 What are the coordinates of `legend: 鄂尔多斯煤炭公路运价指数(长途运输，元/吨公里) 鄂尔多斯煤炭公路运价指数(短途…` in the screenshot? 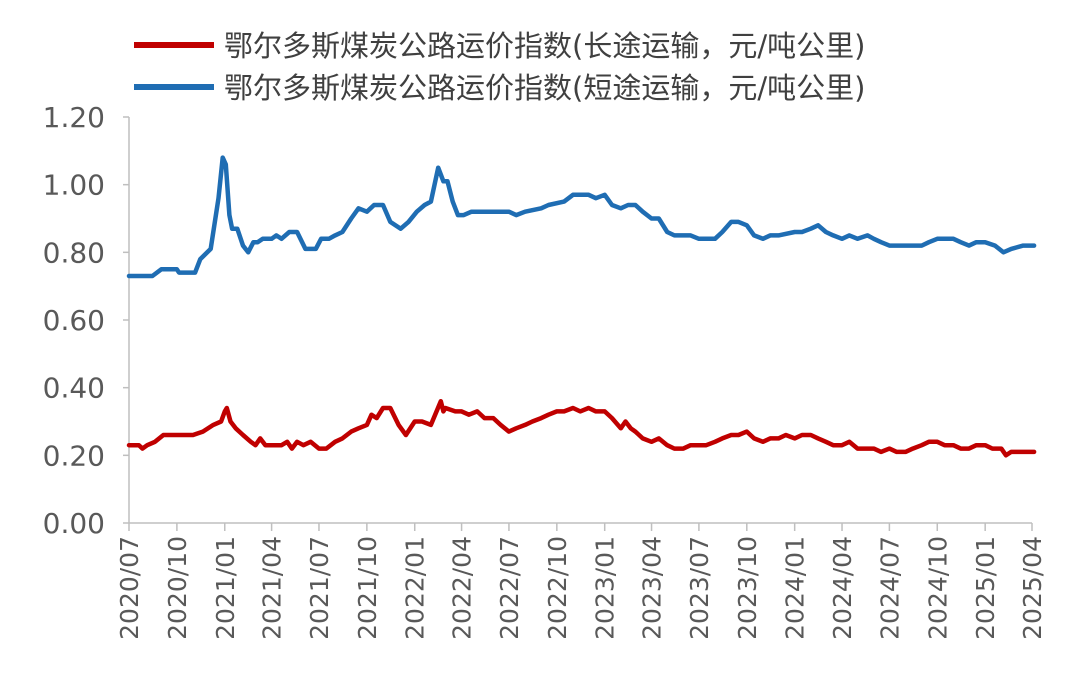 It's located at (499, 67).